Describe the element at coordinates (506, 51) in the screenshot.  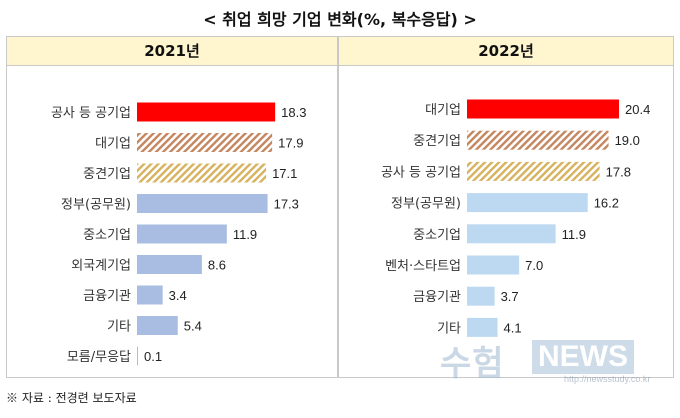
I see `panel-header-2022: 2022년` at that location.